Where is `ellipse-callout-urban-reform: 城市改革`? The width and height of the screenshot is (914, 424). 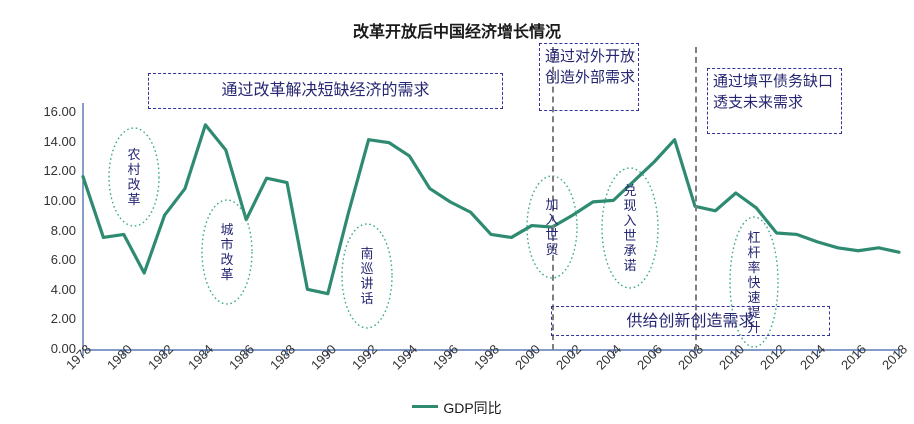
ellipse-callout-urban-reform: 城市改革 is located at coordinates (227, 252).